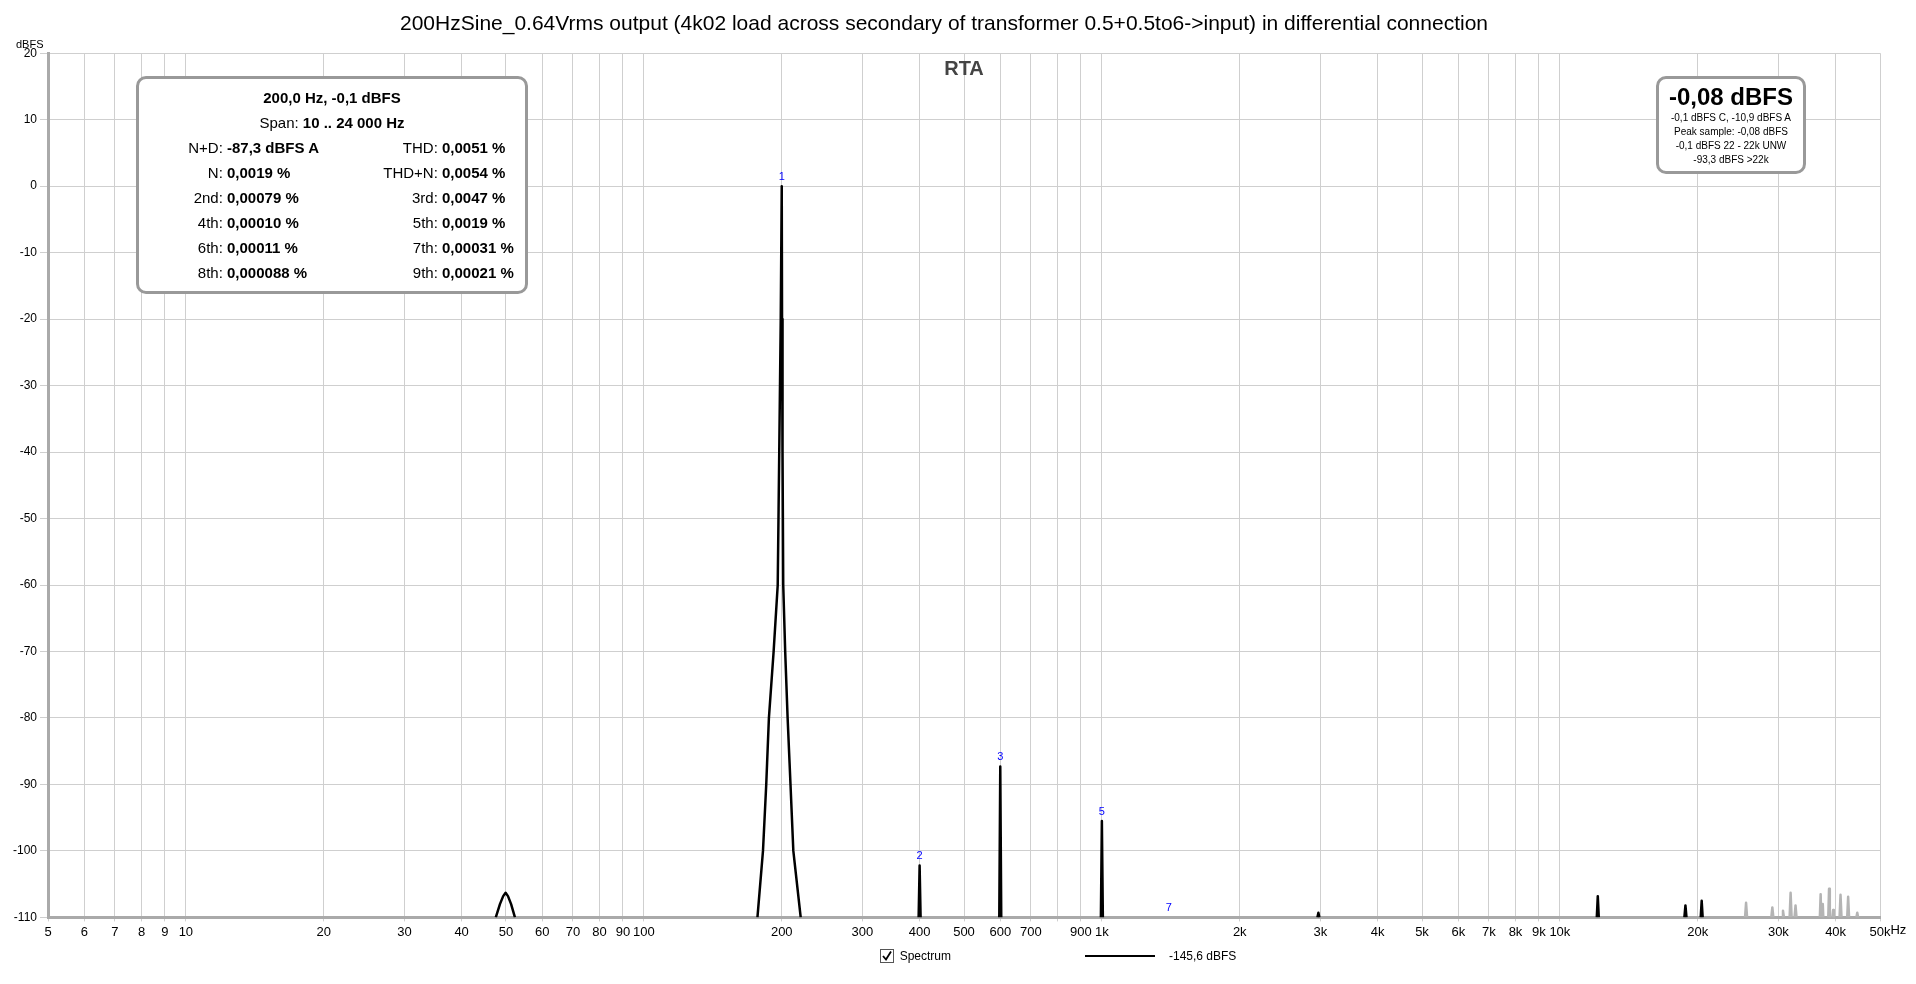  What do you see at coordinates (1778, 931) in the screenshot?
I see `x-tick-label: 30k` at bounding box center [1778, 931].